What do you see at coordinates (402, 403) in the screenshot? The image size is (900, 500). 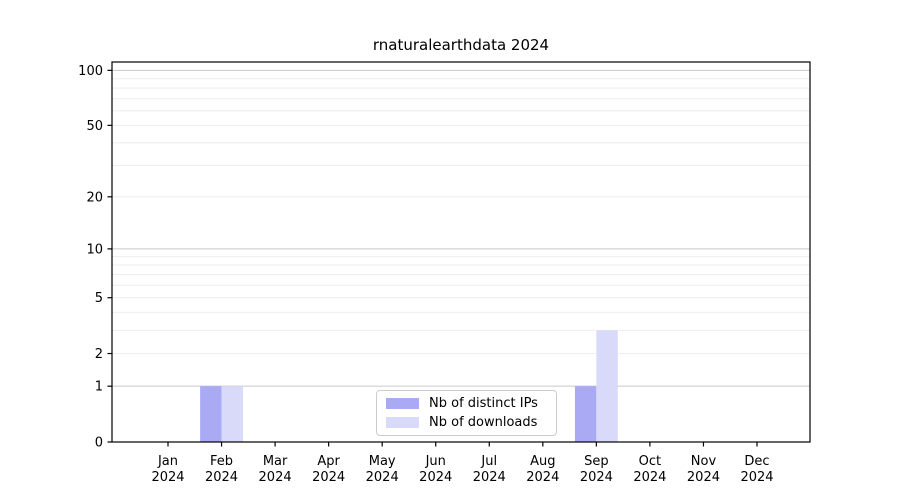 I see `legend-swatch-distinct-ips` at bounding box center [402, 403].